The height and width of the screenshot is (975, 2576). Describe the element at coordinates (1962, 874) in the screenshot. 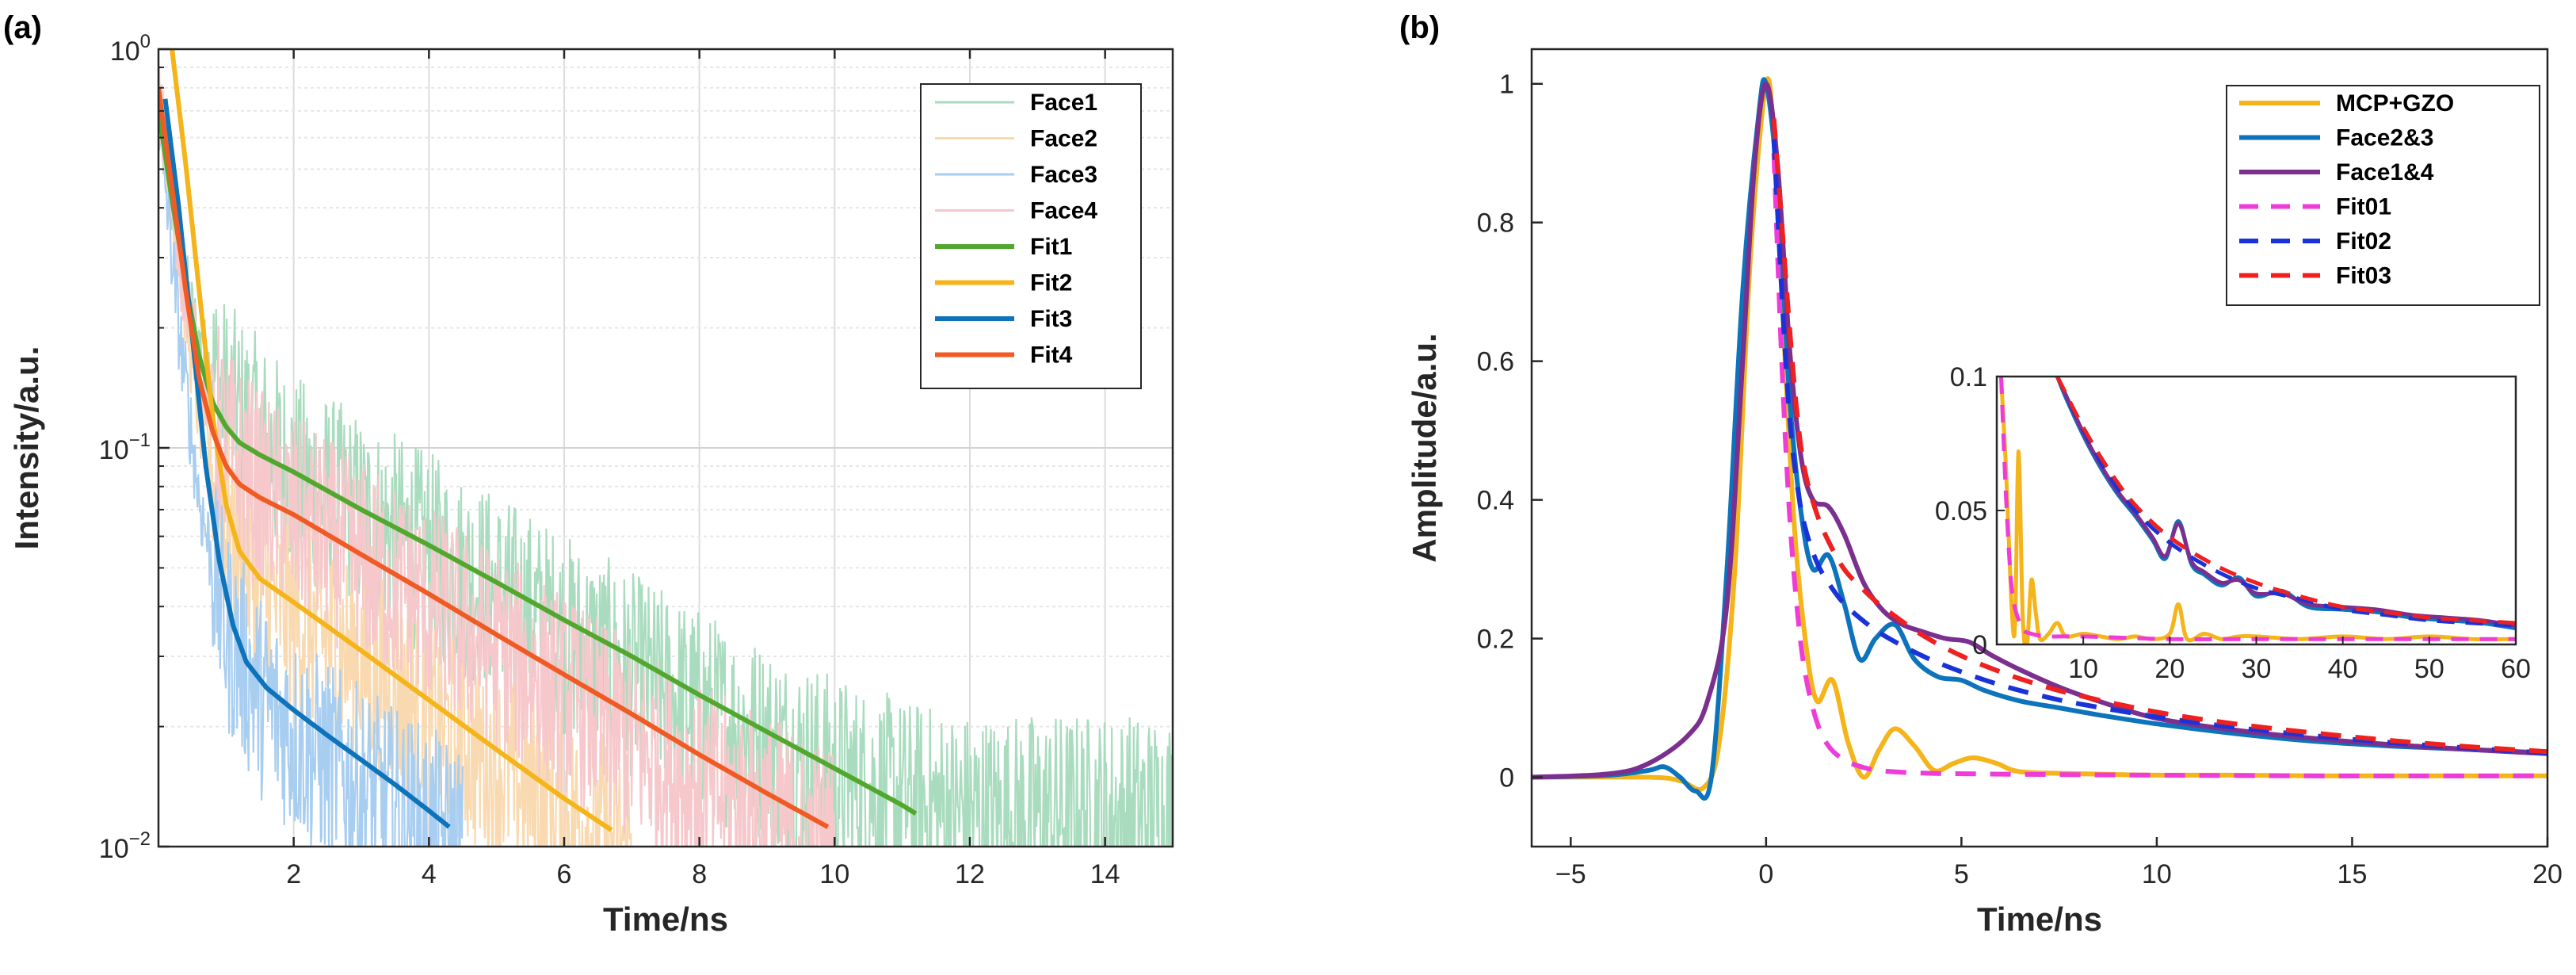

I see `x-tick-label: 5` at that location.